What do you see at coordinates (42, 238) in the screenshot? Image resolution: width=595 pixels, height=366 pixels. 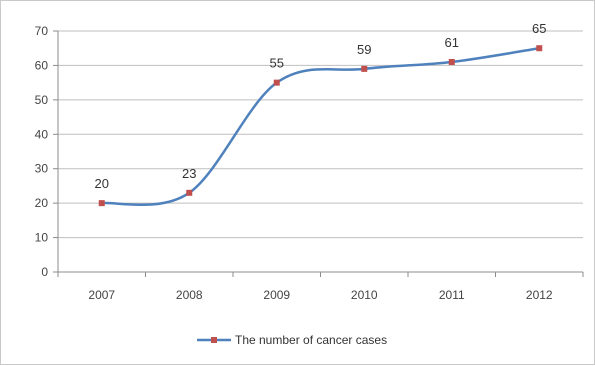 I see `y-tick-label-10: 10` at bounding box center [42, 238].